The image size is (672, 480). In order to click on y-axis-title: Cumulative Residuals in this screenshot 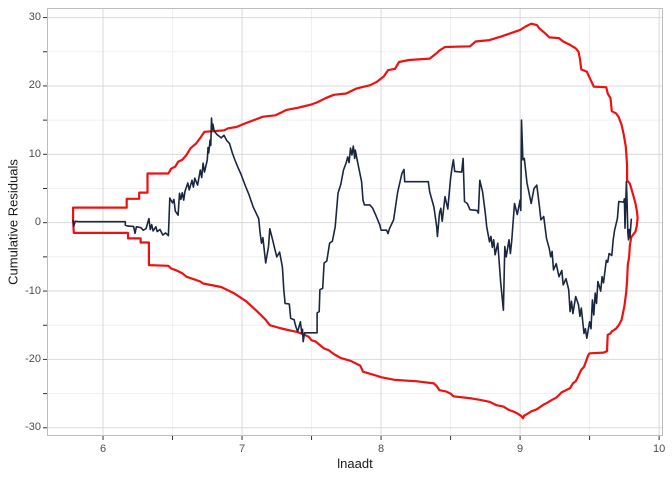, I will do `click(13, 222)`.